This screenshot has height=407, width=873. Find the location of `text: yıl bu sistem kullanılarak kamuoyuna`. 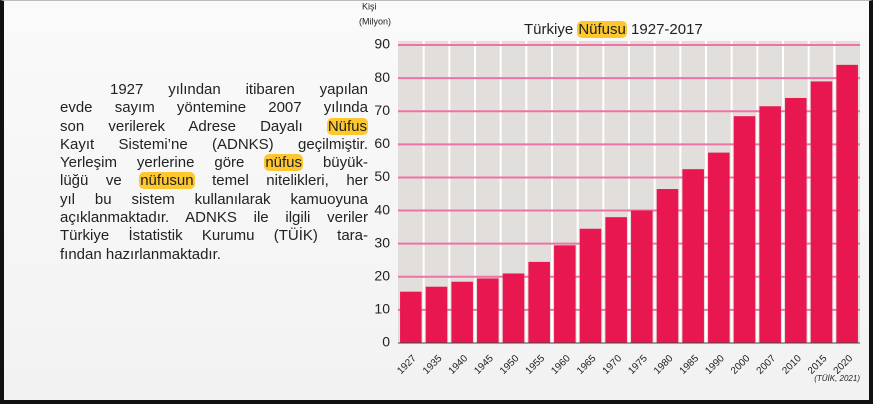

text: yıl bu sistem kullanılarak kamuoyuna is located at coordinates (214, 199).